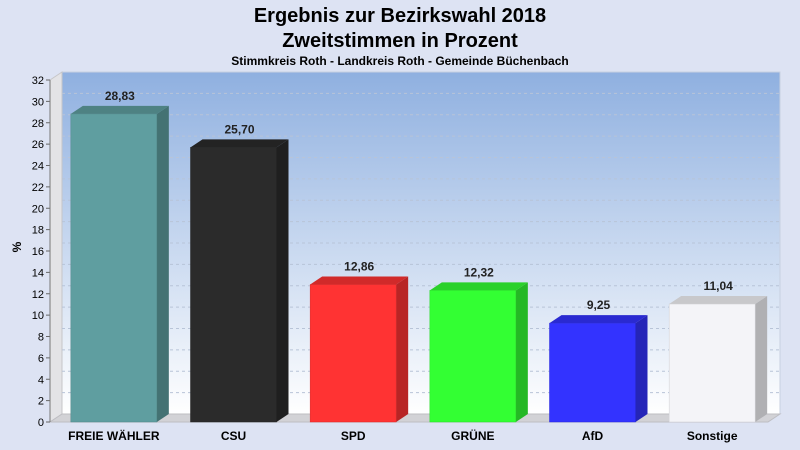 The image size is (800, 450). I want to click on y-tick-label: 24, so click(38, 167).